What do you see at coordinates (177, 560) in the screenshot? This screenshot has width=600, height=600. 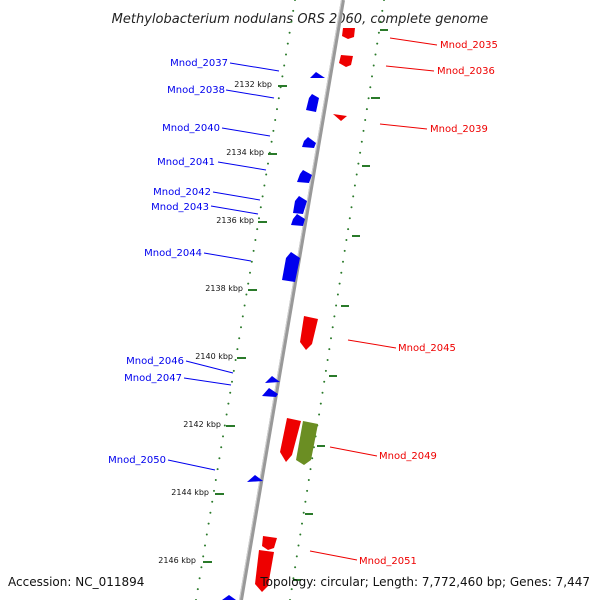 I see `tick-label: 2146 kbp` at bounding box center [177, 560].